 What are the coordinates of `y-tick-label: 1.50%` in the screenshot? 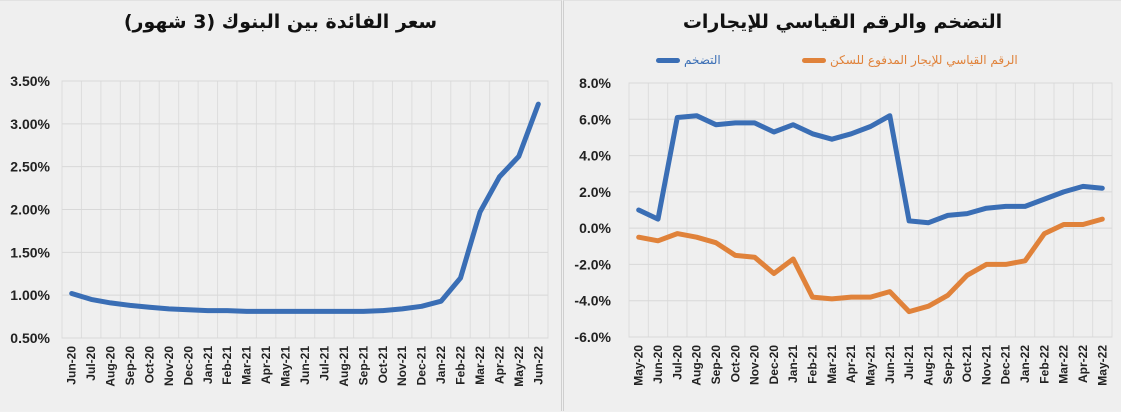 It's located at (30, 252).